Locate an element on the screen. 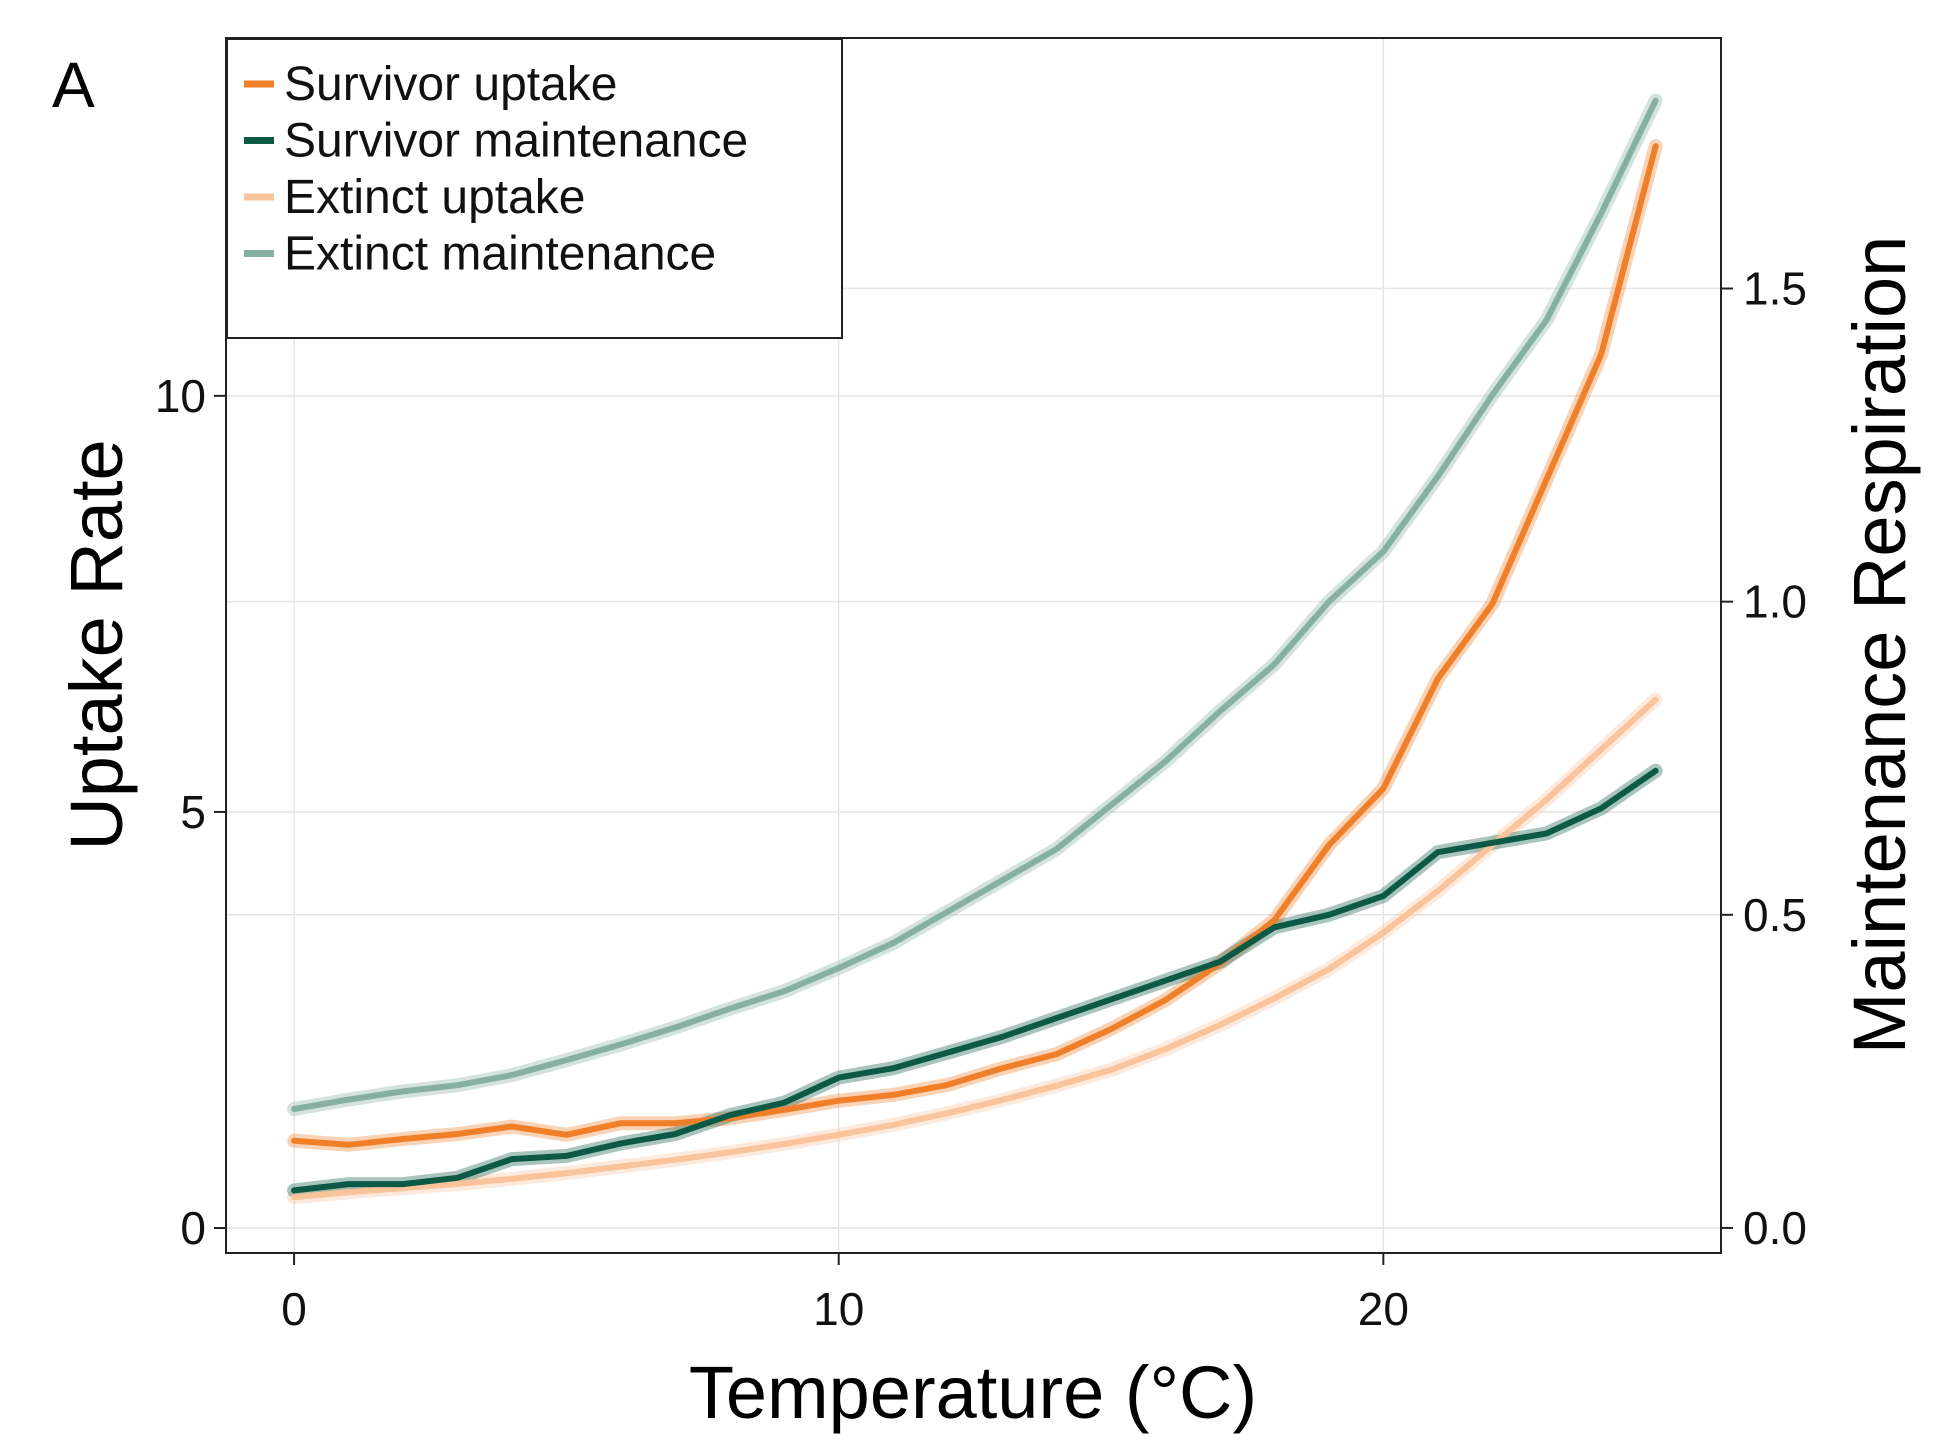 The height and width of the screenshot is (1448, 1934). legend-label-survivor-maintenance: Survivor maintenance is located at coordinates (516, 141).